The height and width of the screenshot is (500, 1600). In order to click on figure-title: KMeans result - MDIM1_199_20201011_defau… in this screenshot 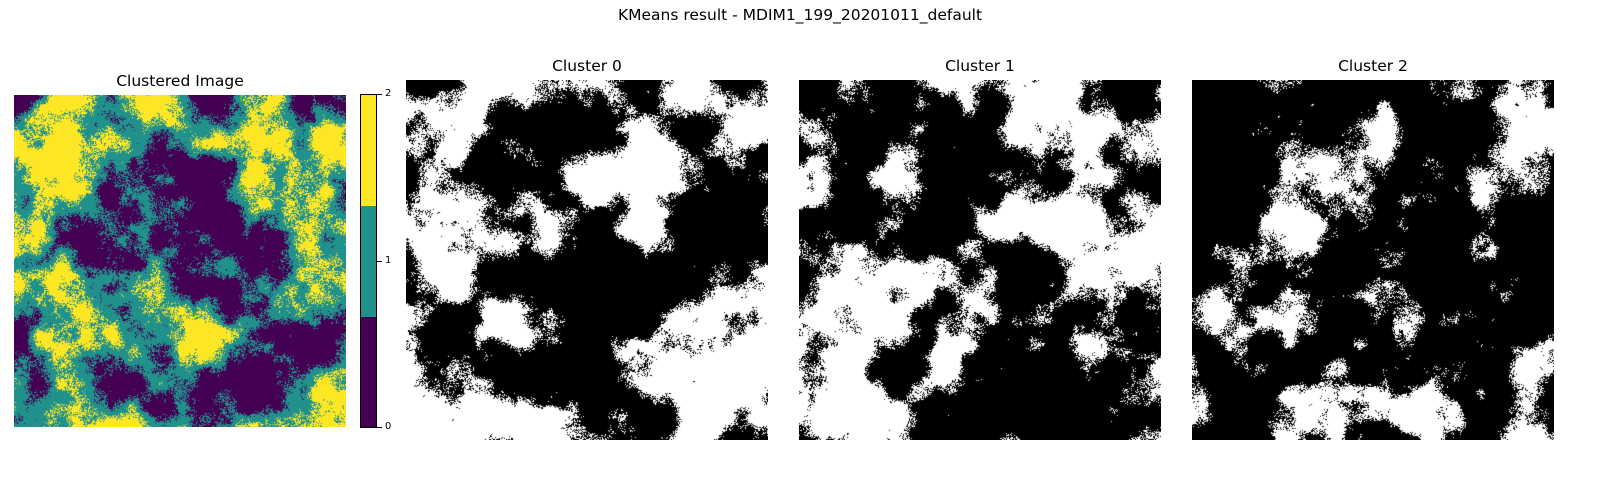, I will do `click(800, 15)`.